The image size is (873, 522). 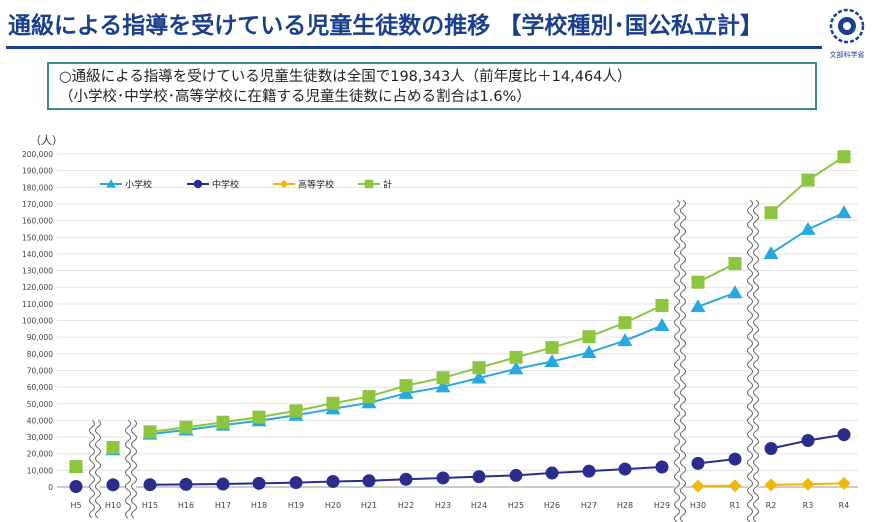 I want to click on x-tick-label: H25, so click(x=516, y=505).